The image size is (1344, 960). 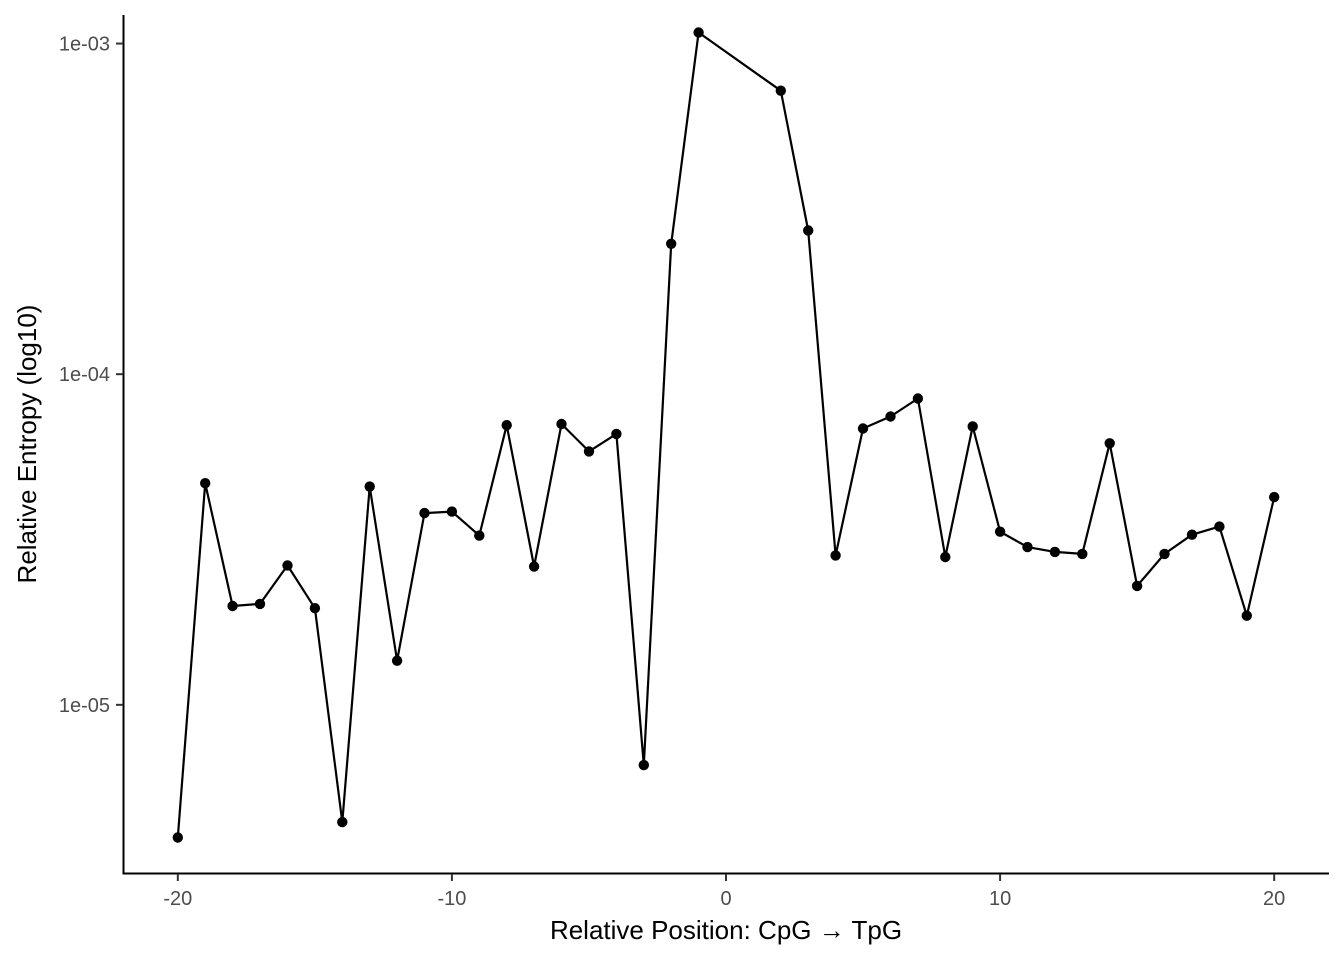 What do you see at coordinates (726, 930) in the screenshot?
I see `x-axis-title: Relative Position: CpG → TpG` at bounding box center [726, 930].